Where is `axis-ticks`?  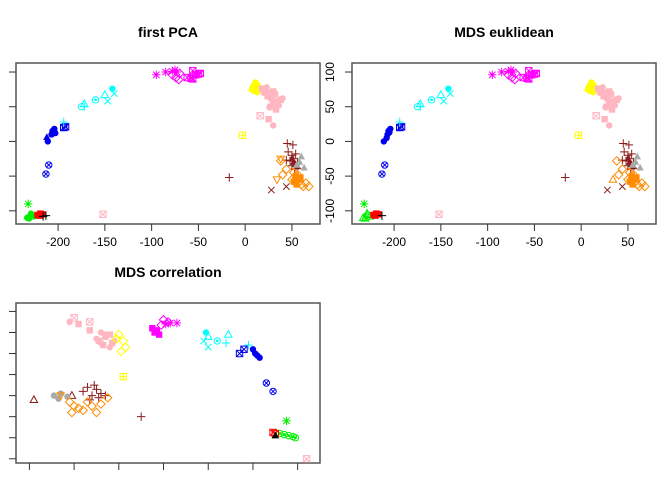 axis-ticks is located at coordinates (154, 390).